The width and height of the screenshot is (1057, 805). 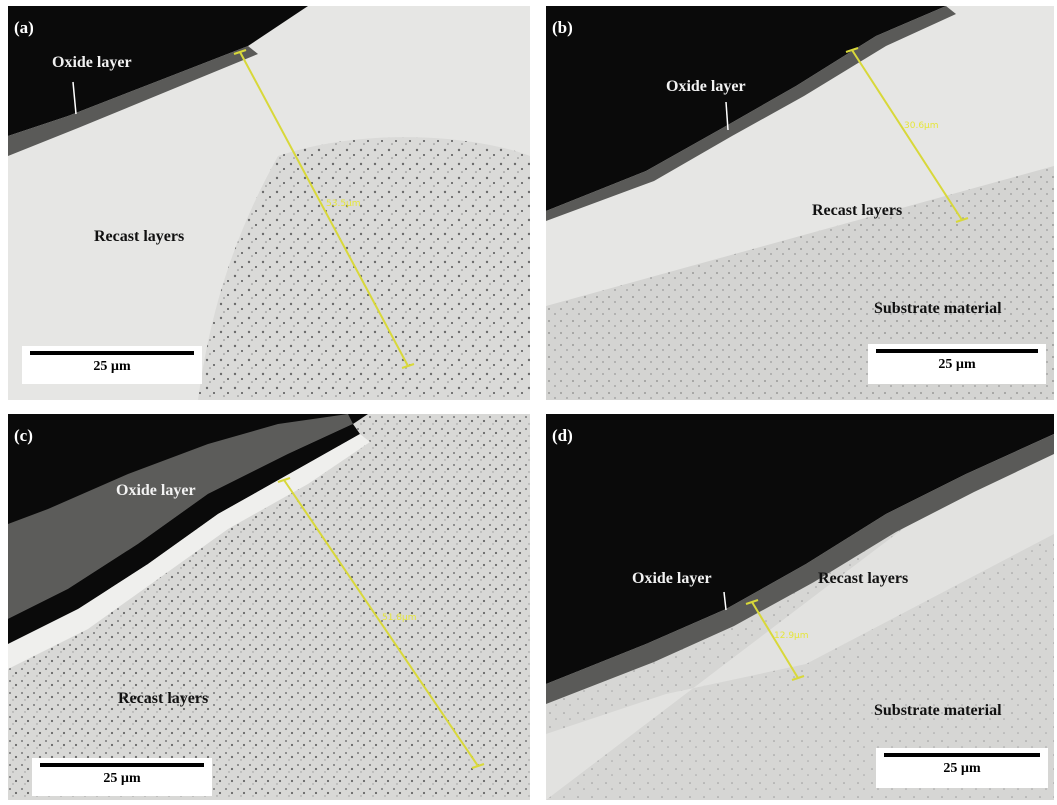 I want to click on scale-bar-c: 25 µm, so click(x=122, y=777).